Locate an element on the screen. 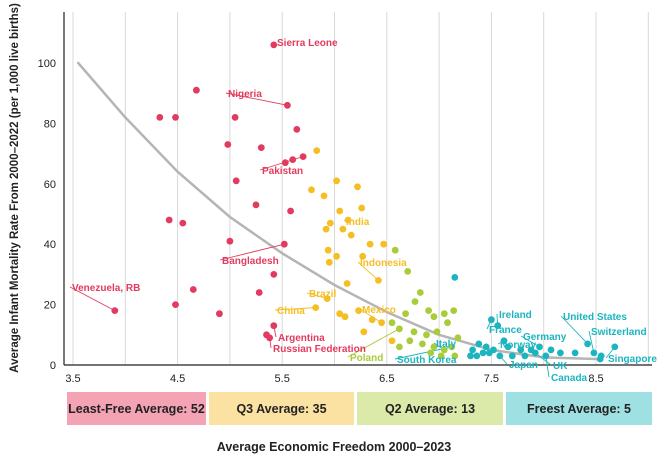  y-tick-label: 0 is located at coordinates (53, 366).